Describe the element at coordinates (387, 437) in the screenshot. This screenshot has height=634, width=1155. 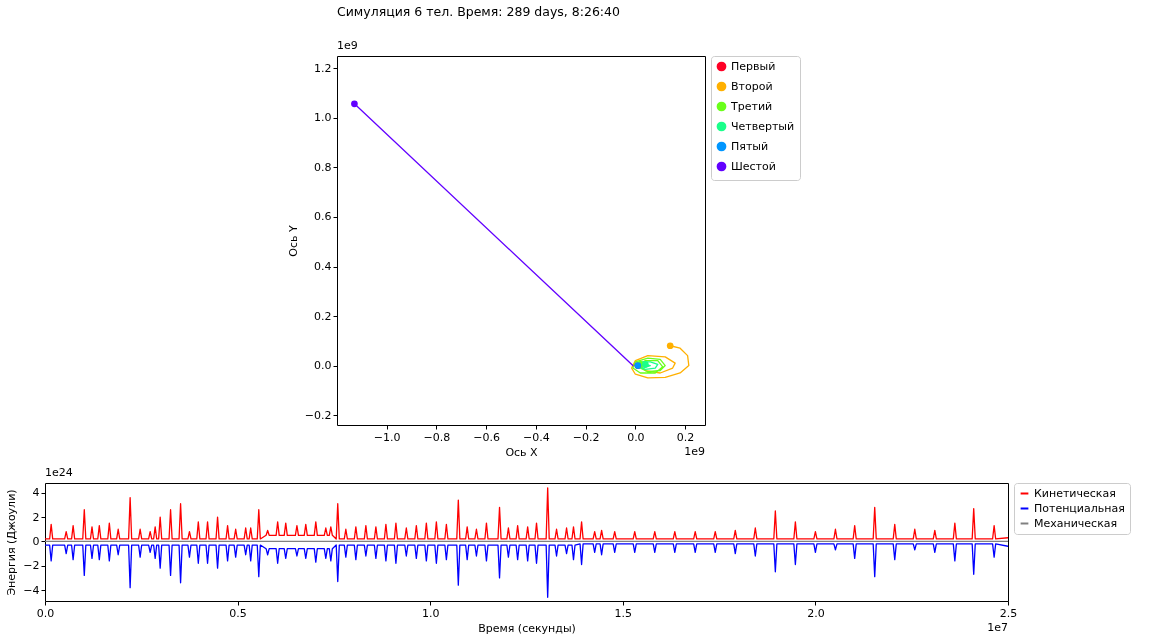
I see `x-tick-label: −1.0` at that location.